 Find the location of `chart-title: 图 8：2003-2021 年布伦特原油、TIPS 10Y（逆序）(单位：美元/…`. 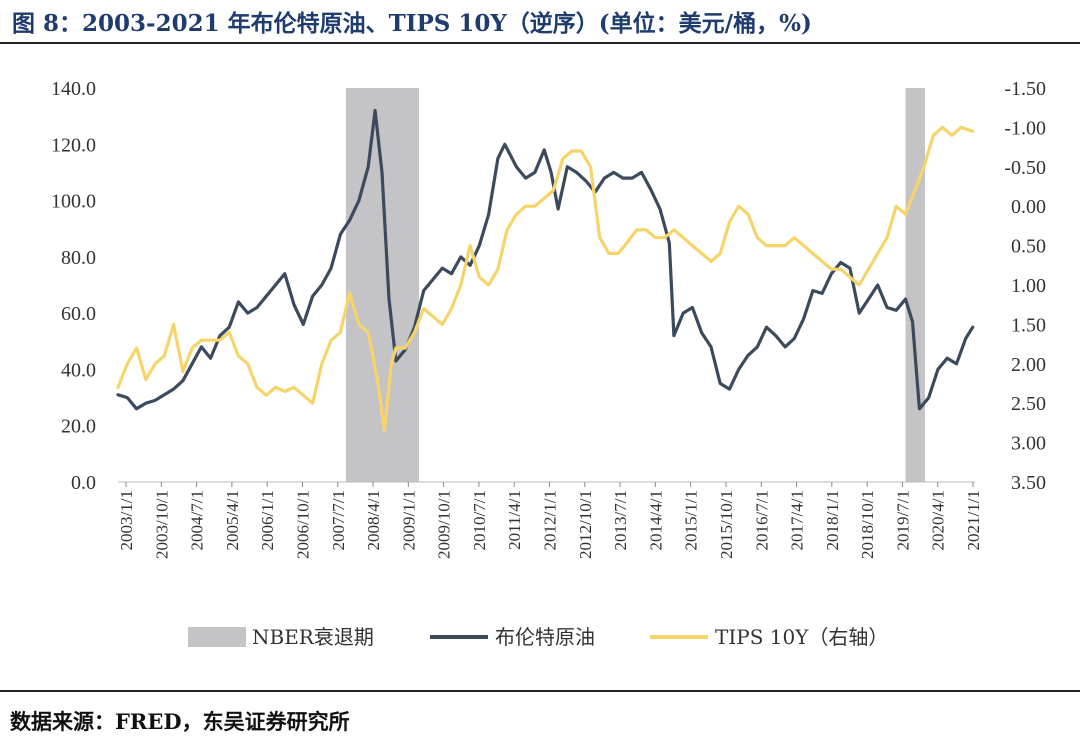

chart-title: 图 8：2003-2021 年布伦特原油、TIPS 10Y（逆序）(单位：美元/… is located at coordinates (412, 23).